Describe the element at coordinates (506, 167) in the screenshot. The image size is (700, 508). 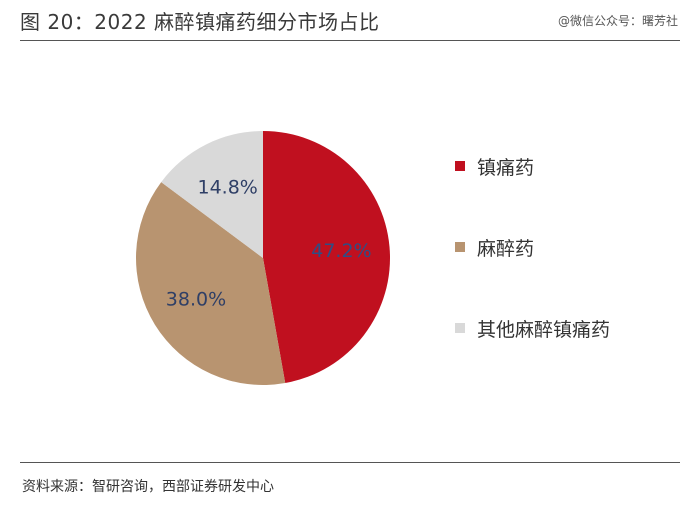
I see `legend-label: 镇痛药` at that location.